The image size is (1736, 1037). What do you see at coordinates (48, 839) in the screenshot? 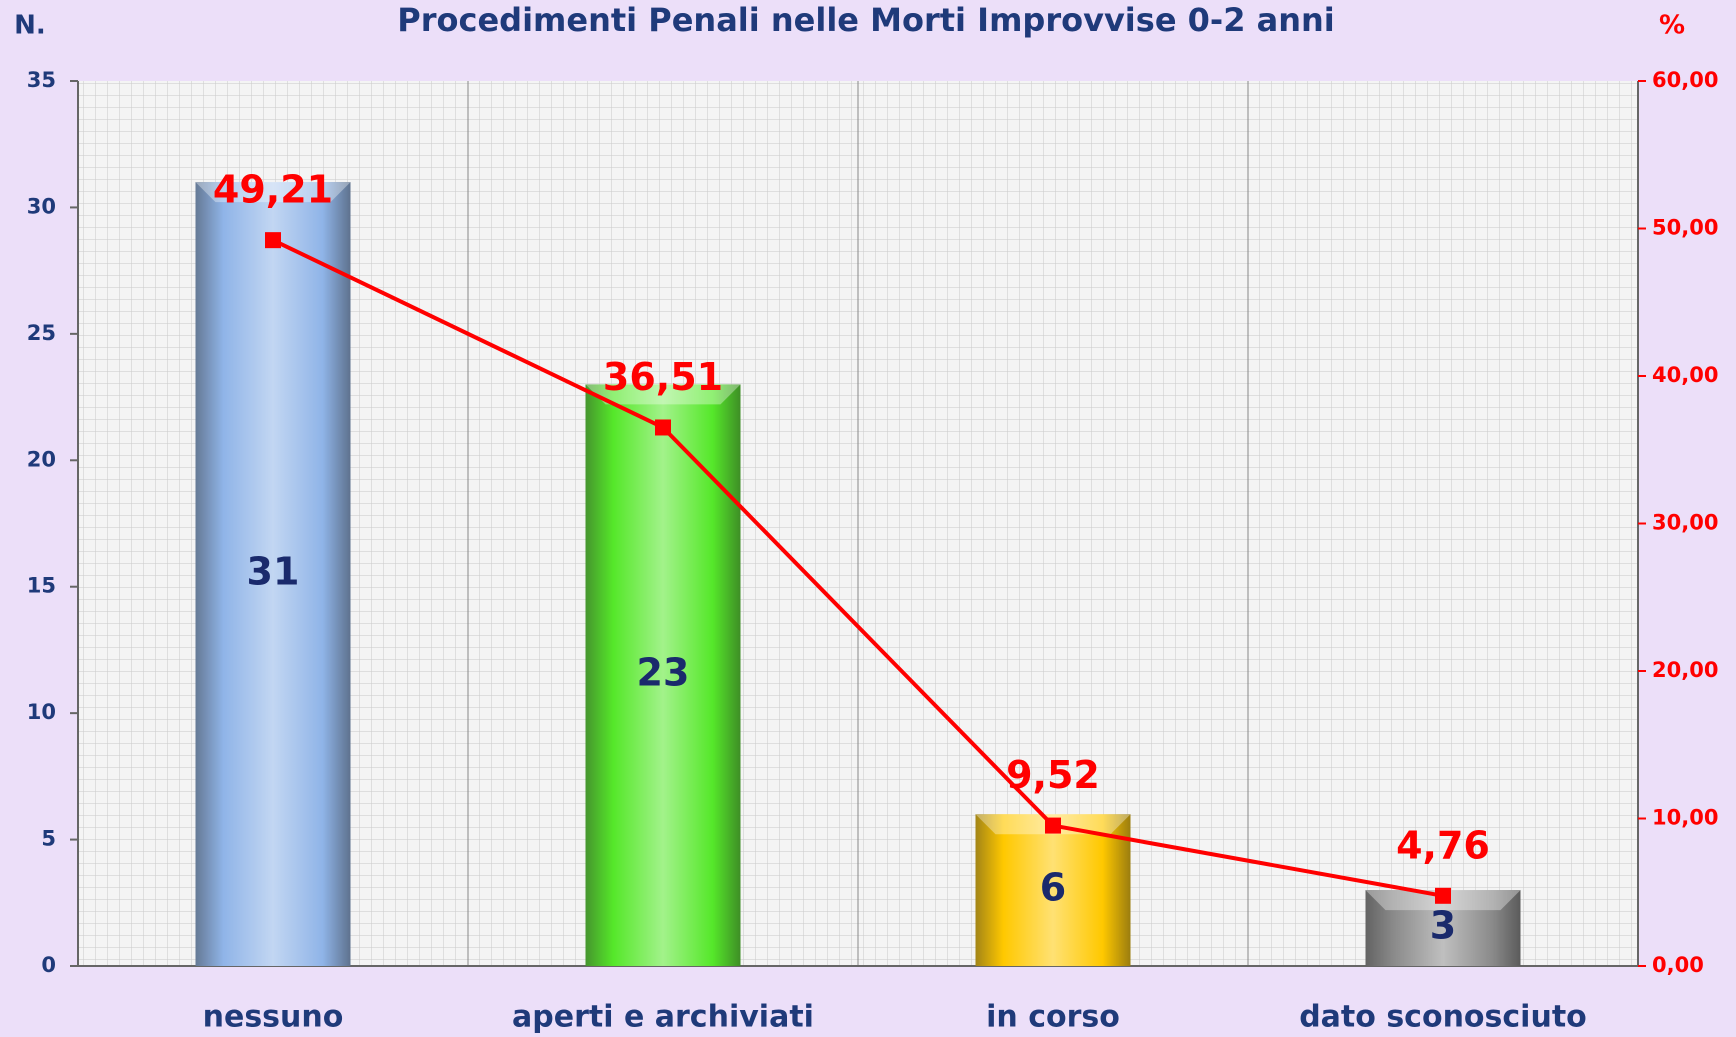
I see `y-tick-label: 5` at bounding box center [48, 839].